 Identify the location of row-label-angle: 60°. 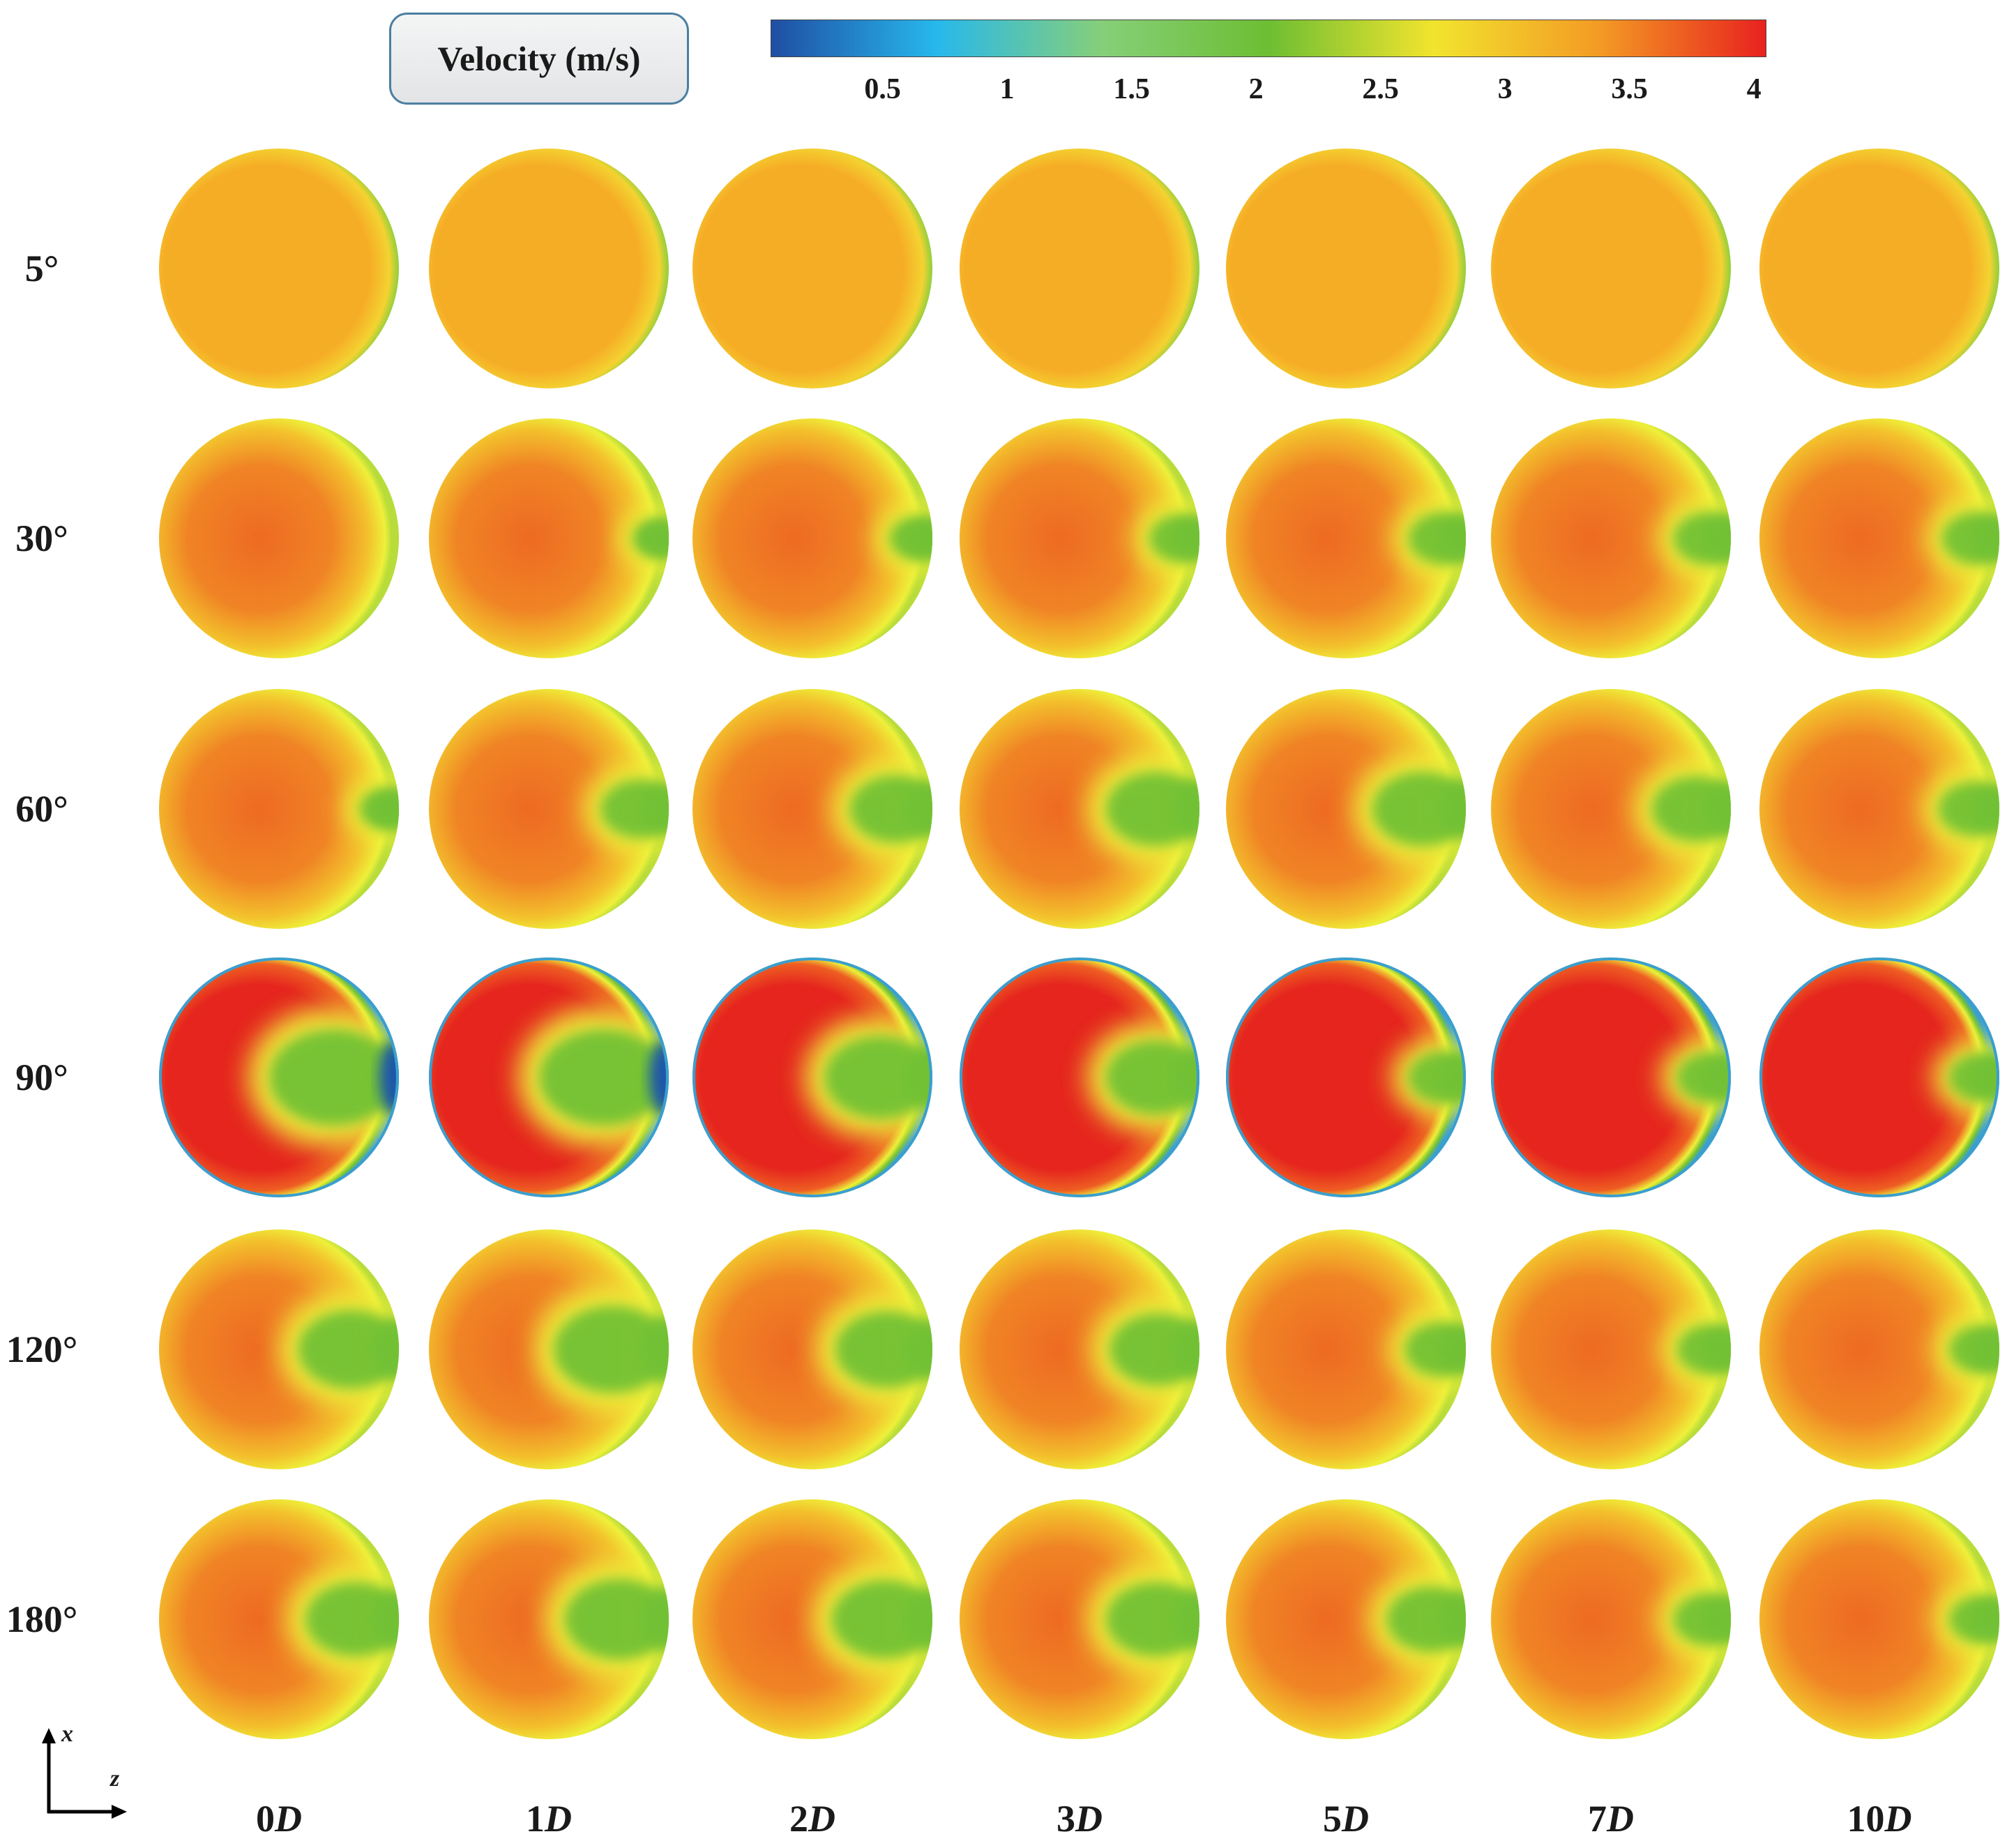
(41, 809).